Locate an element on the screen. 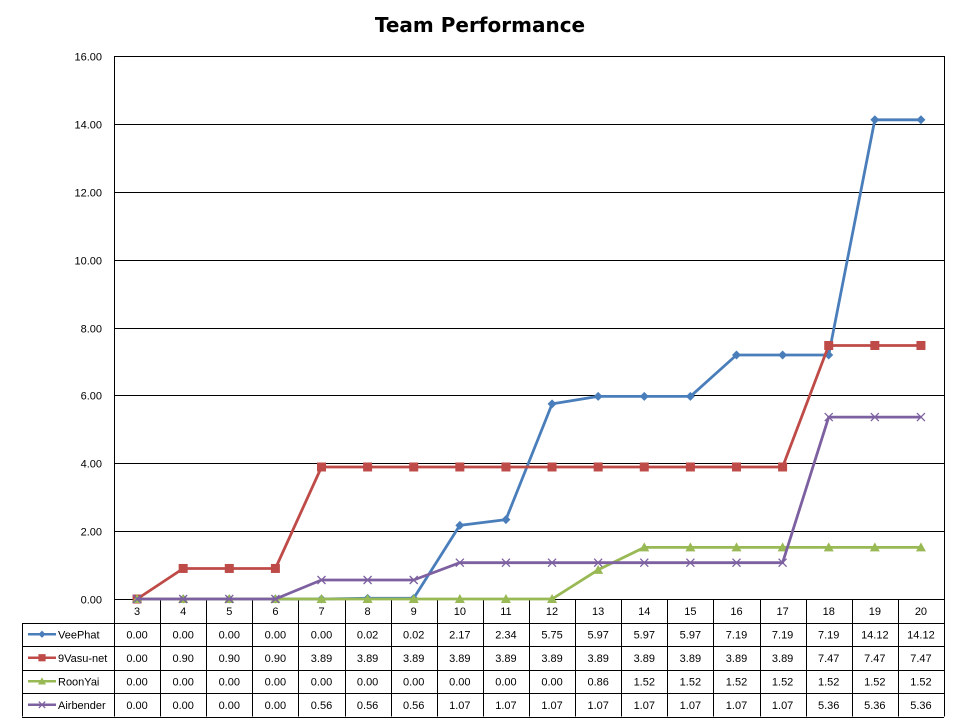 This screenshot has width=960, height=720. x-category-label: 15 is located at coordinates (690, 612).